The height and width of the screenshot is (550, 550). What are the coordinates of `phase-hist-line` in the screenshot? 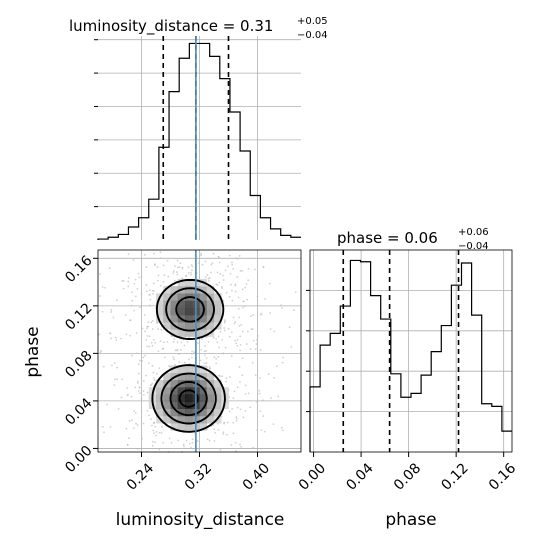 It's located at (410, 355).